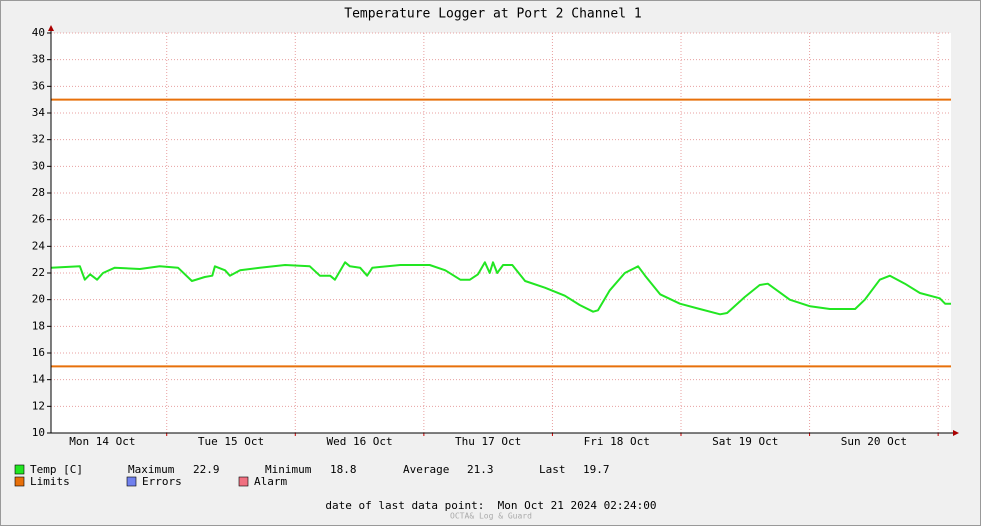 This screenshot has width=981, height=526. I want to click on stat-label: Average, so click(426, 469).